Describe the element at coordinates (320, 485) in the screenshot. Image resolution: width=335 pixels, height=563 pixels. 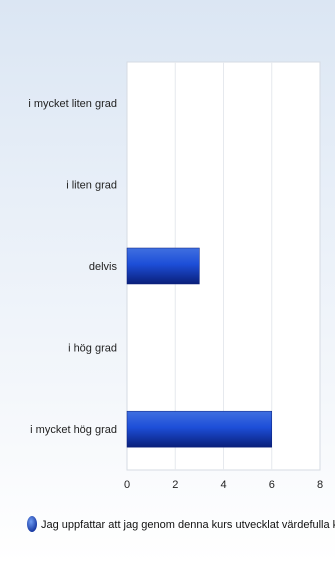
I see `x-tick-label: 8` at that location.